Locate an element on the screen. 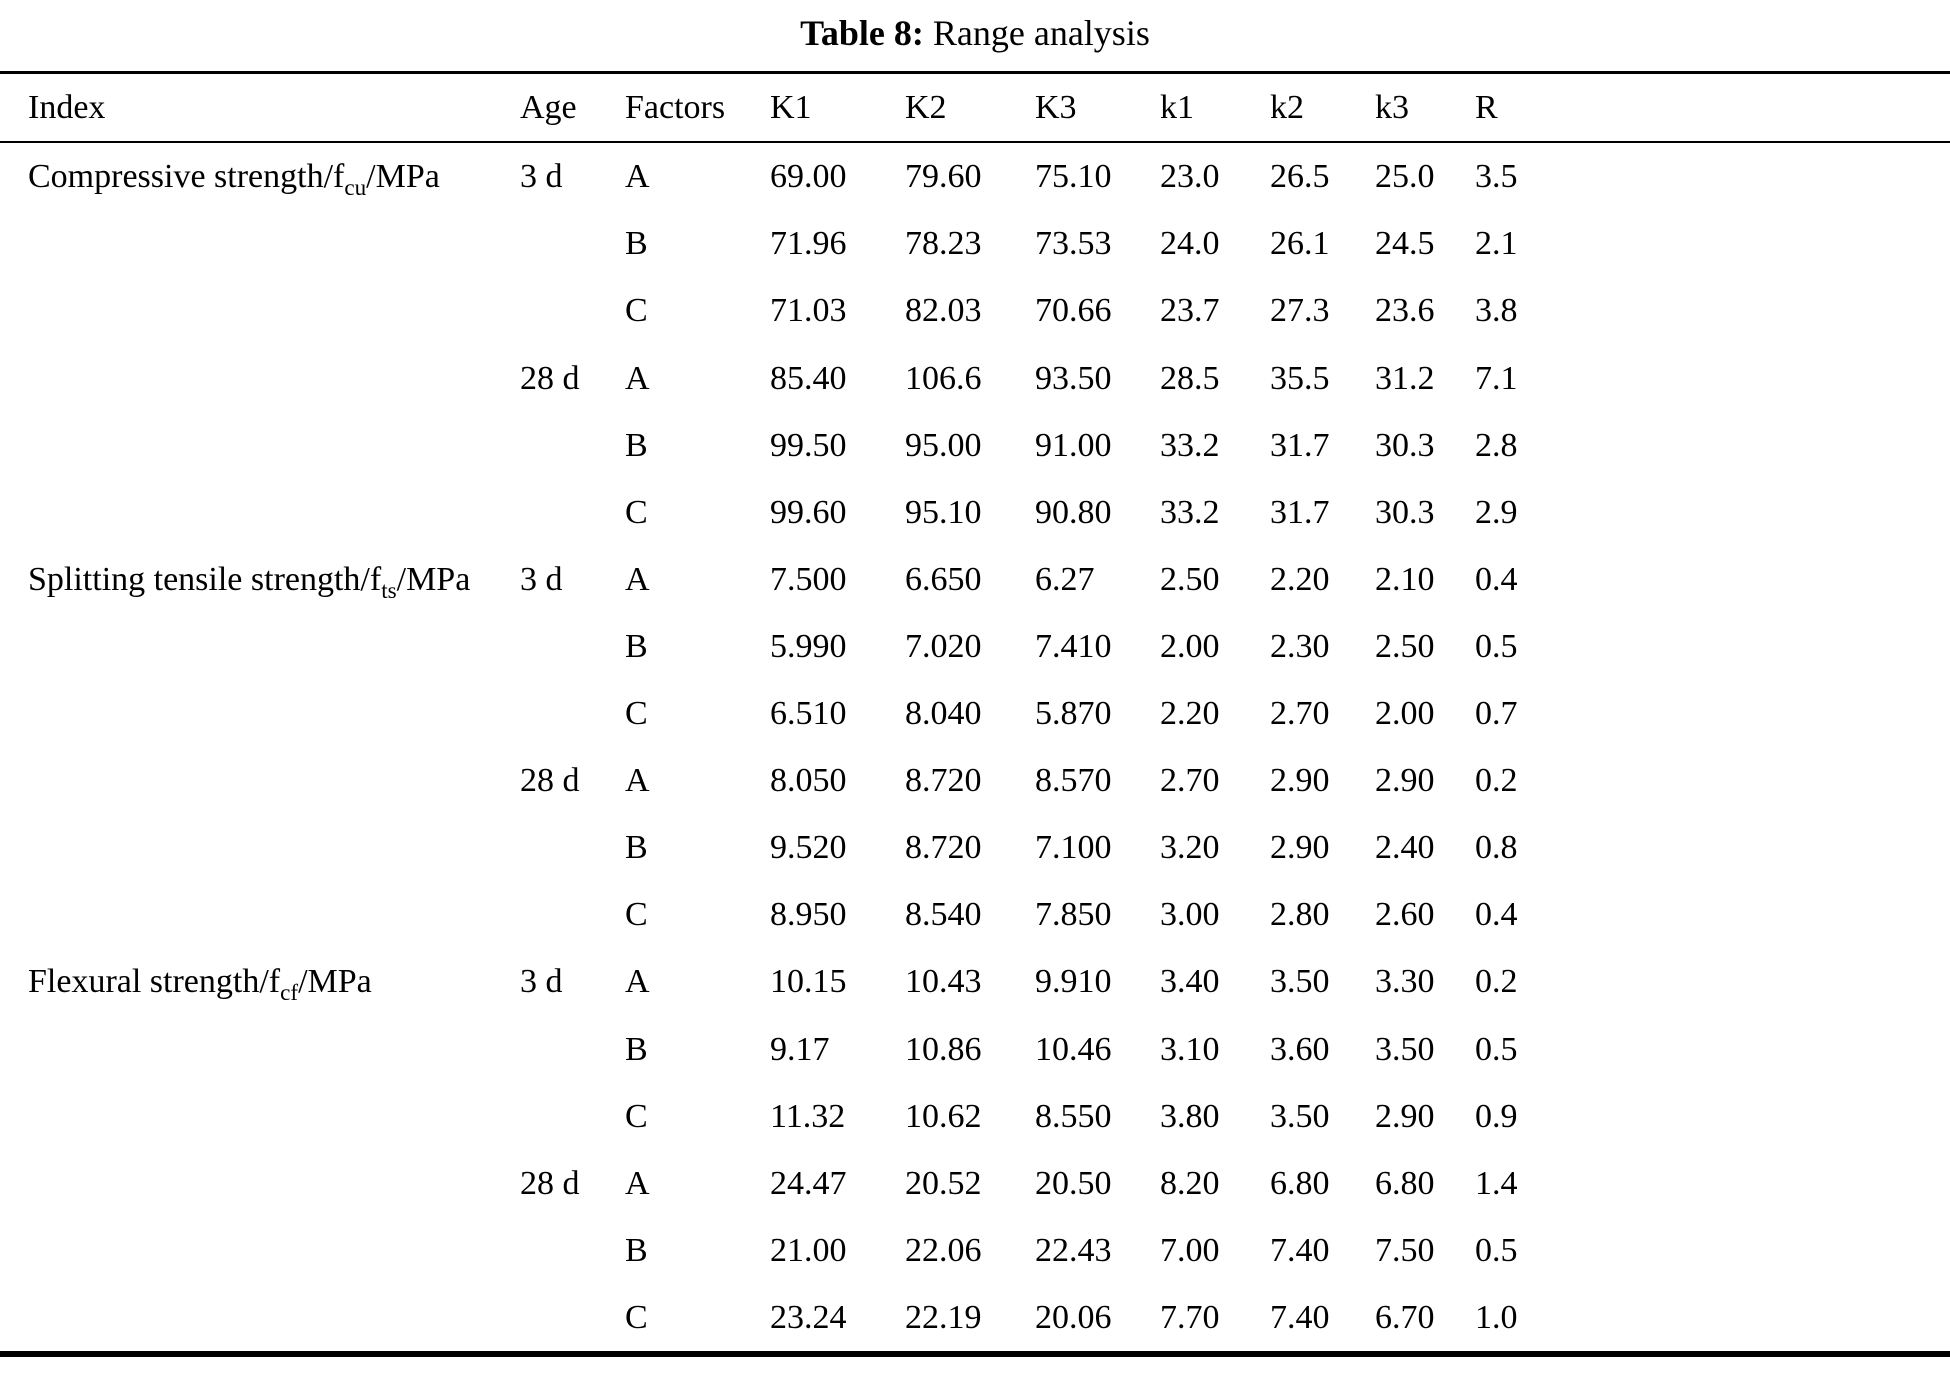  K3-cell: 22.43 is located at coordinates (1073, 1250).